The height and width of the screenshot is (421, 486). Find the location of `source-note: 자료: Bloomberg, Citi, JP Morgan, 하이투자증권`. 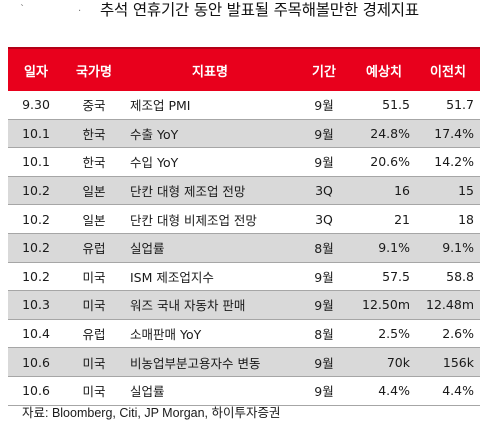

source-note: 자료: Bloomberg, Citi, JP Morgan, 하이투자증권 is located at coordinates (151, 413).